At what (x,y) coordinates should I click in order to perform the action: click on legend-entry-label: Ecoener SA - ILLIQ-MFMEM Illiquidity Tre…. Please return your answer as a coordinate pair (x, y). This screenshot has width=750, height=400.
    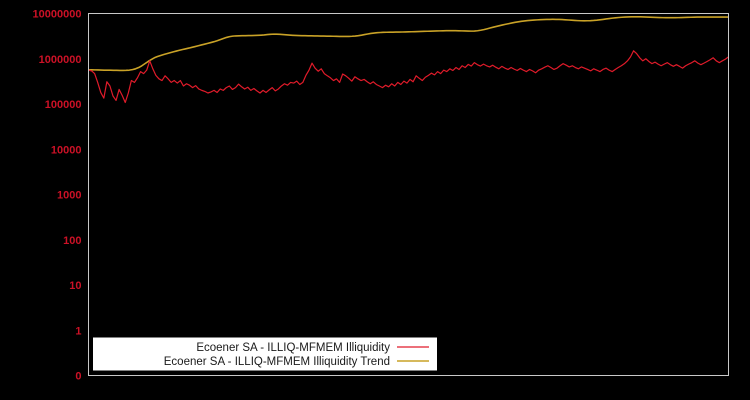
    Looking at the image, I should click on (277, 362).